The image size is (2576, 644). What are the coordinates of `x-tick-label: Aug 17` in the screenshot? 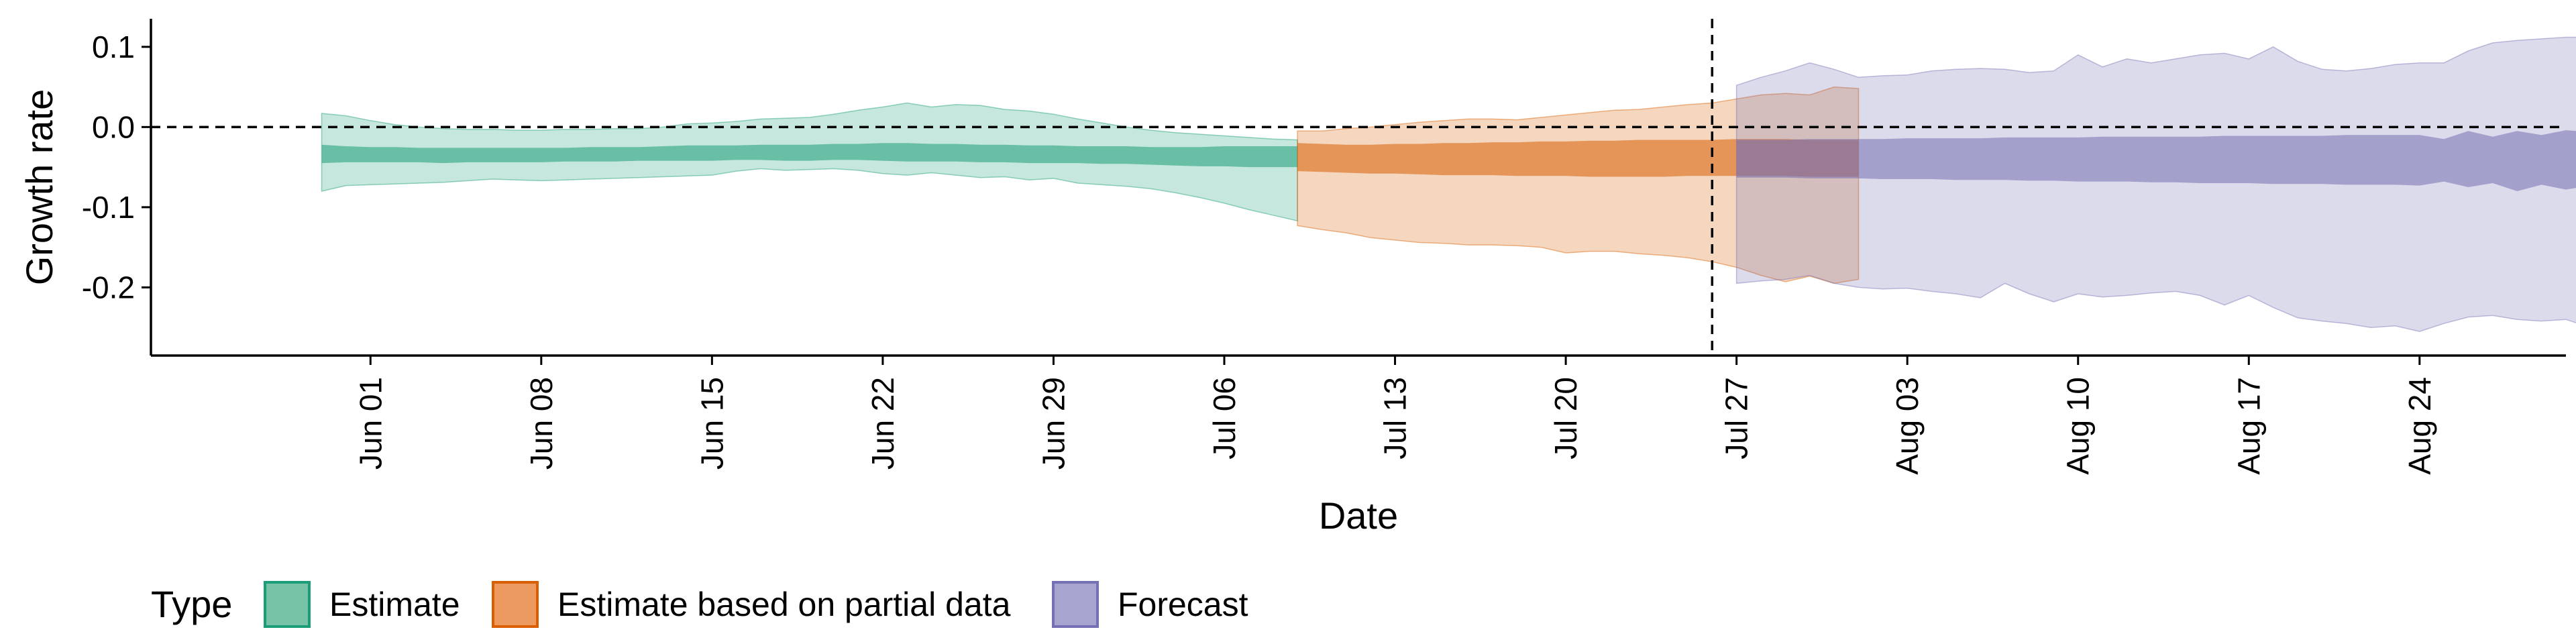 It's located at (2248, 426).